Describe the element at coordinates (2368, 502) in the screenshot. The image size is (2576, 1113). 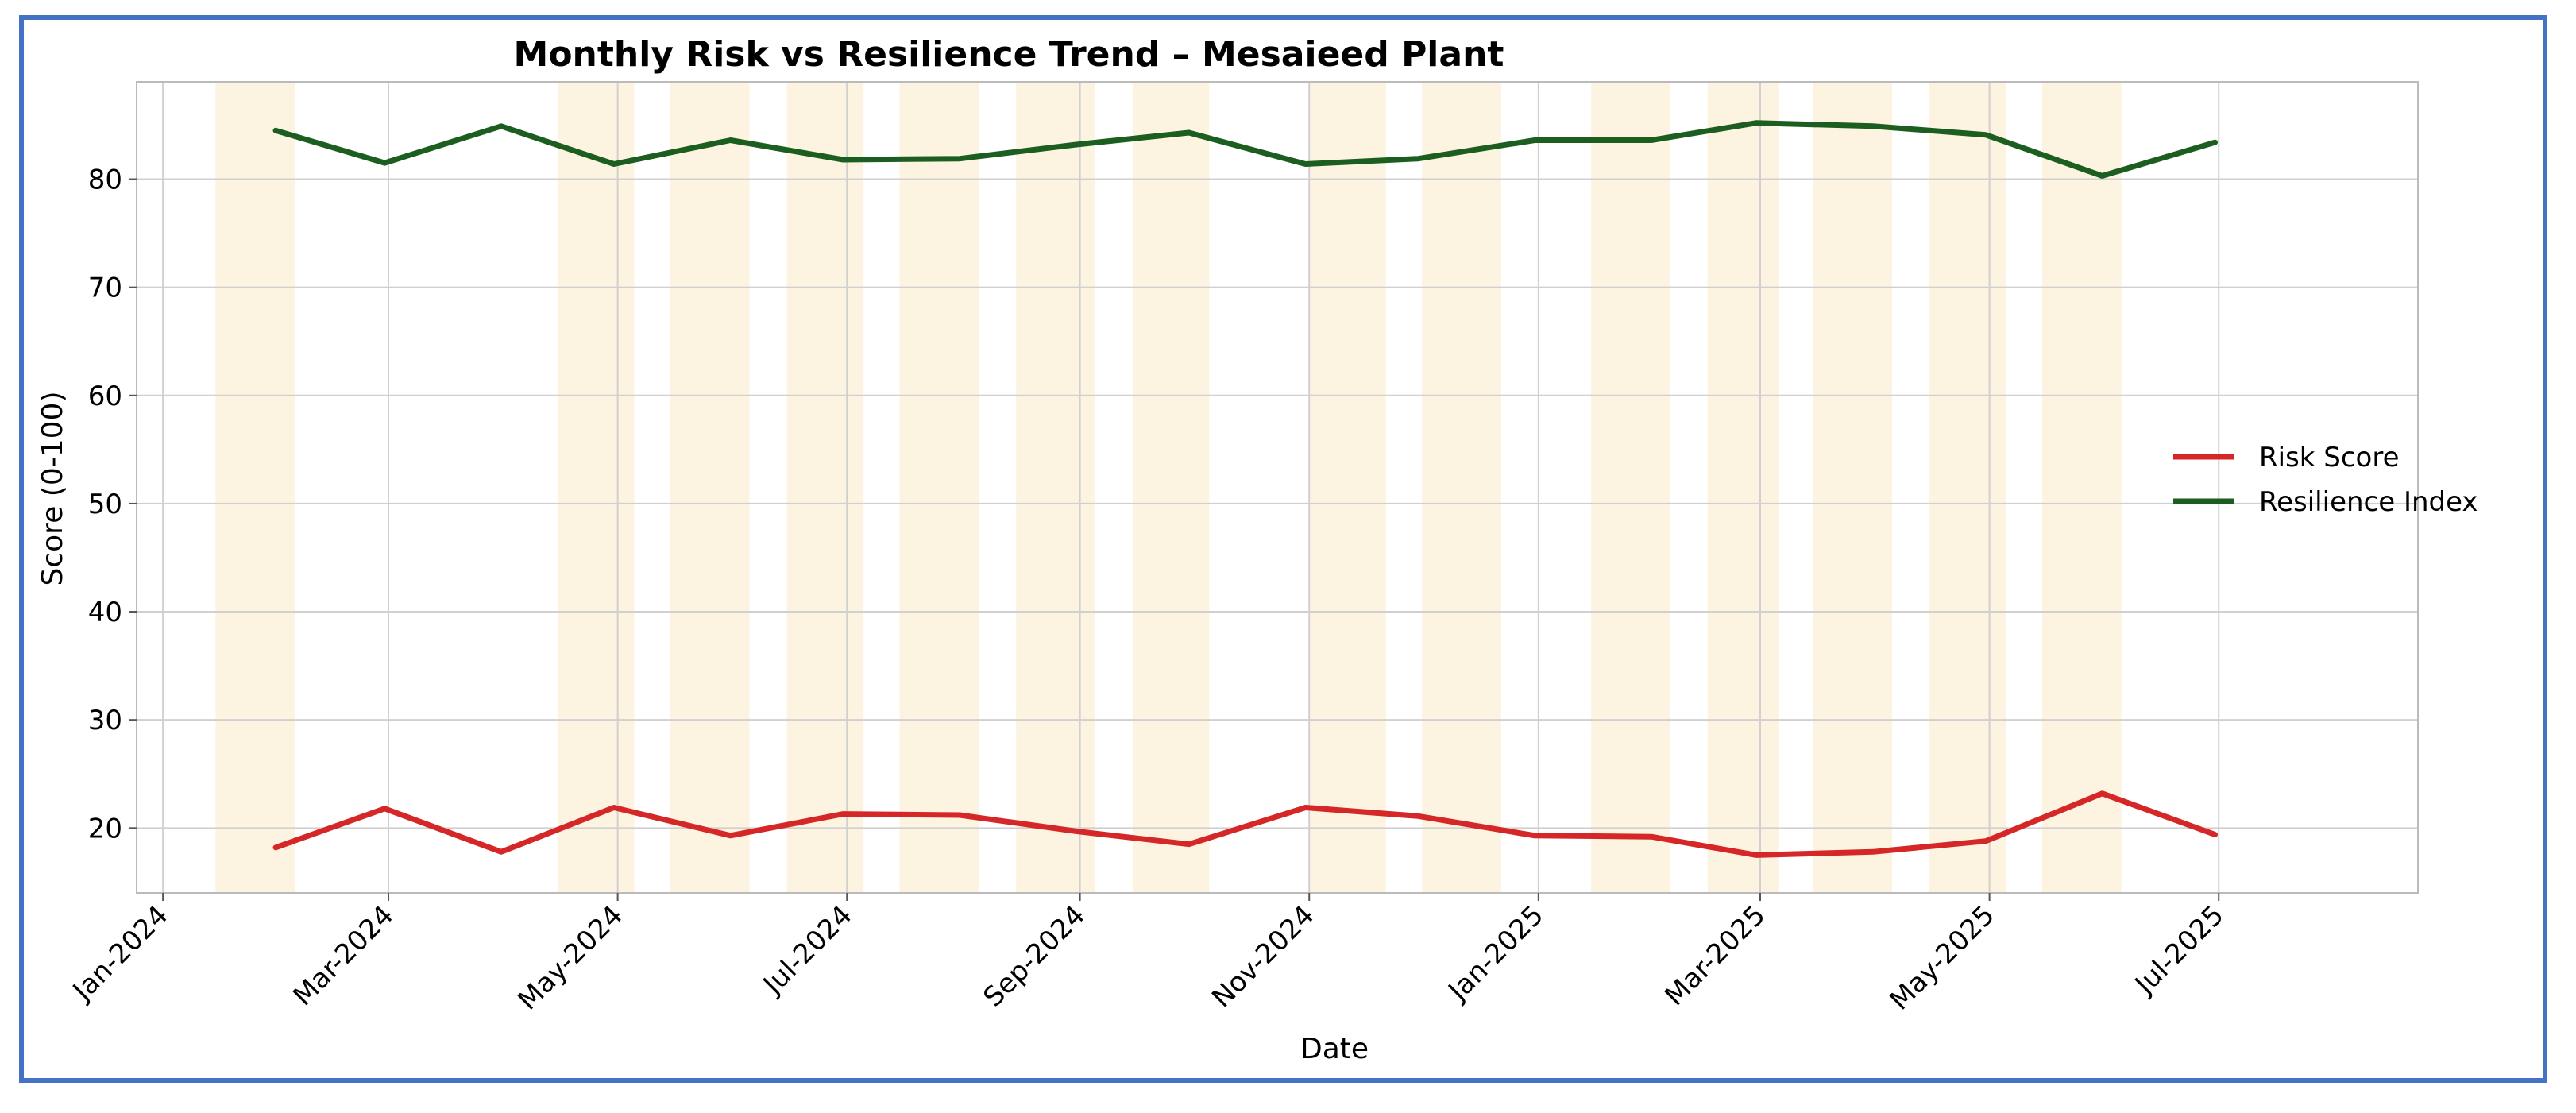
I see `legend-label-resilience-index: Resilience Index` at that location.